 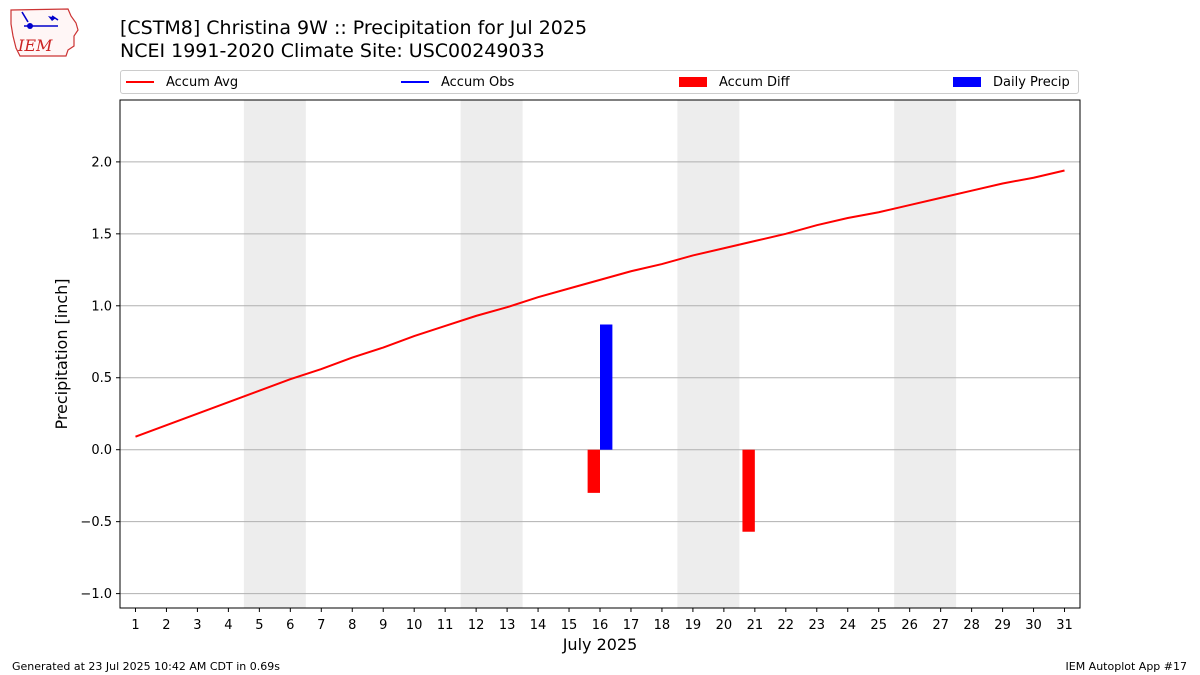 What do you see at coordinates (1064, 625) in the screenshot?
I see `x-tick-label: 31` at bounding box center [1064, 625].